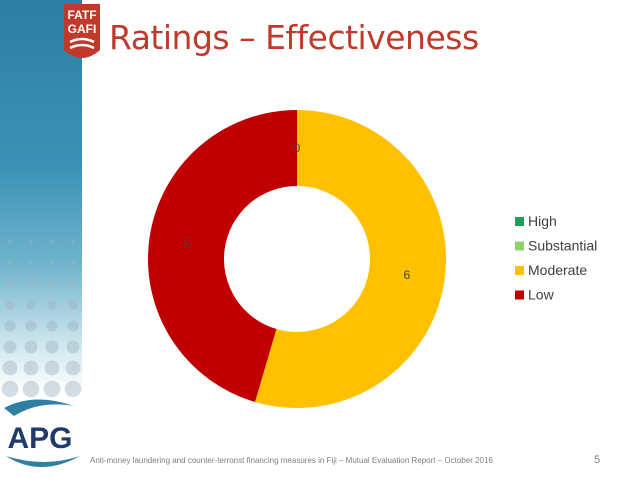  I want to click on legend-label-low: Low, so click(541, 295).